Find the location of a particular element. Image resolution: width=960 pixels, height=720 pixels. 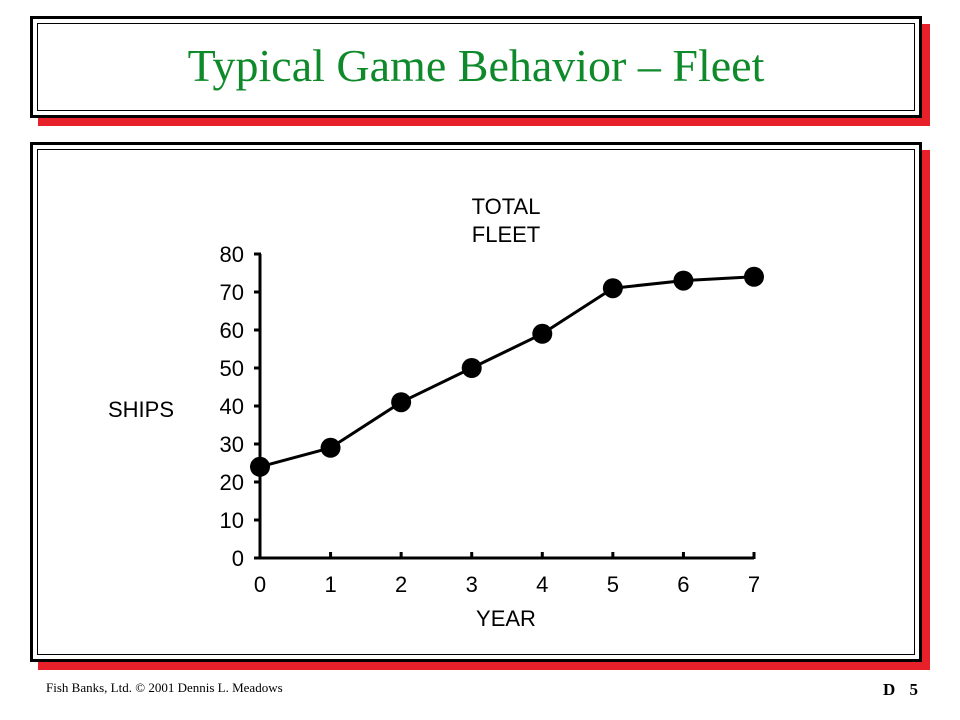

x-tick-label: 3 is located at coordinates (472, 584).